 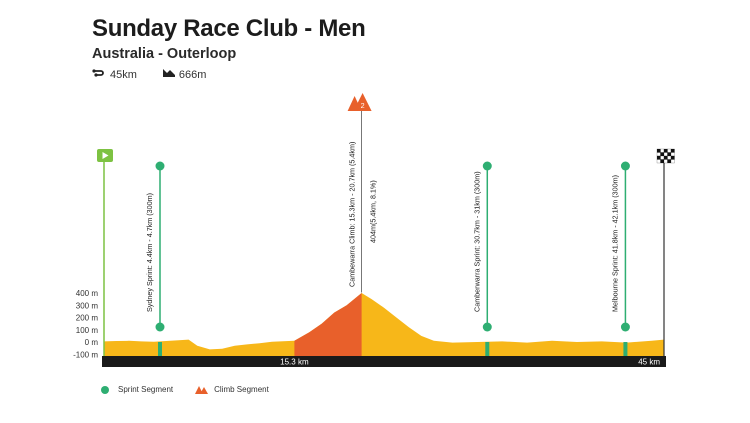 I want to click on legend-sprint-label: Sprint Segment, so click(x=146, y=389).